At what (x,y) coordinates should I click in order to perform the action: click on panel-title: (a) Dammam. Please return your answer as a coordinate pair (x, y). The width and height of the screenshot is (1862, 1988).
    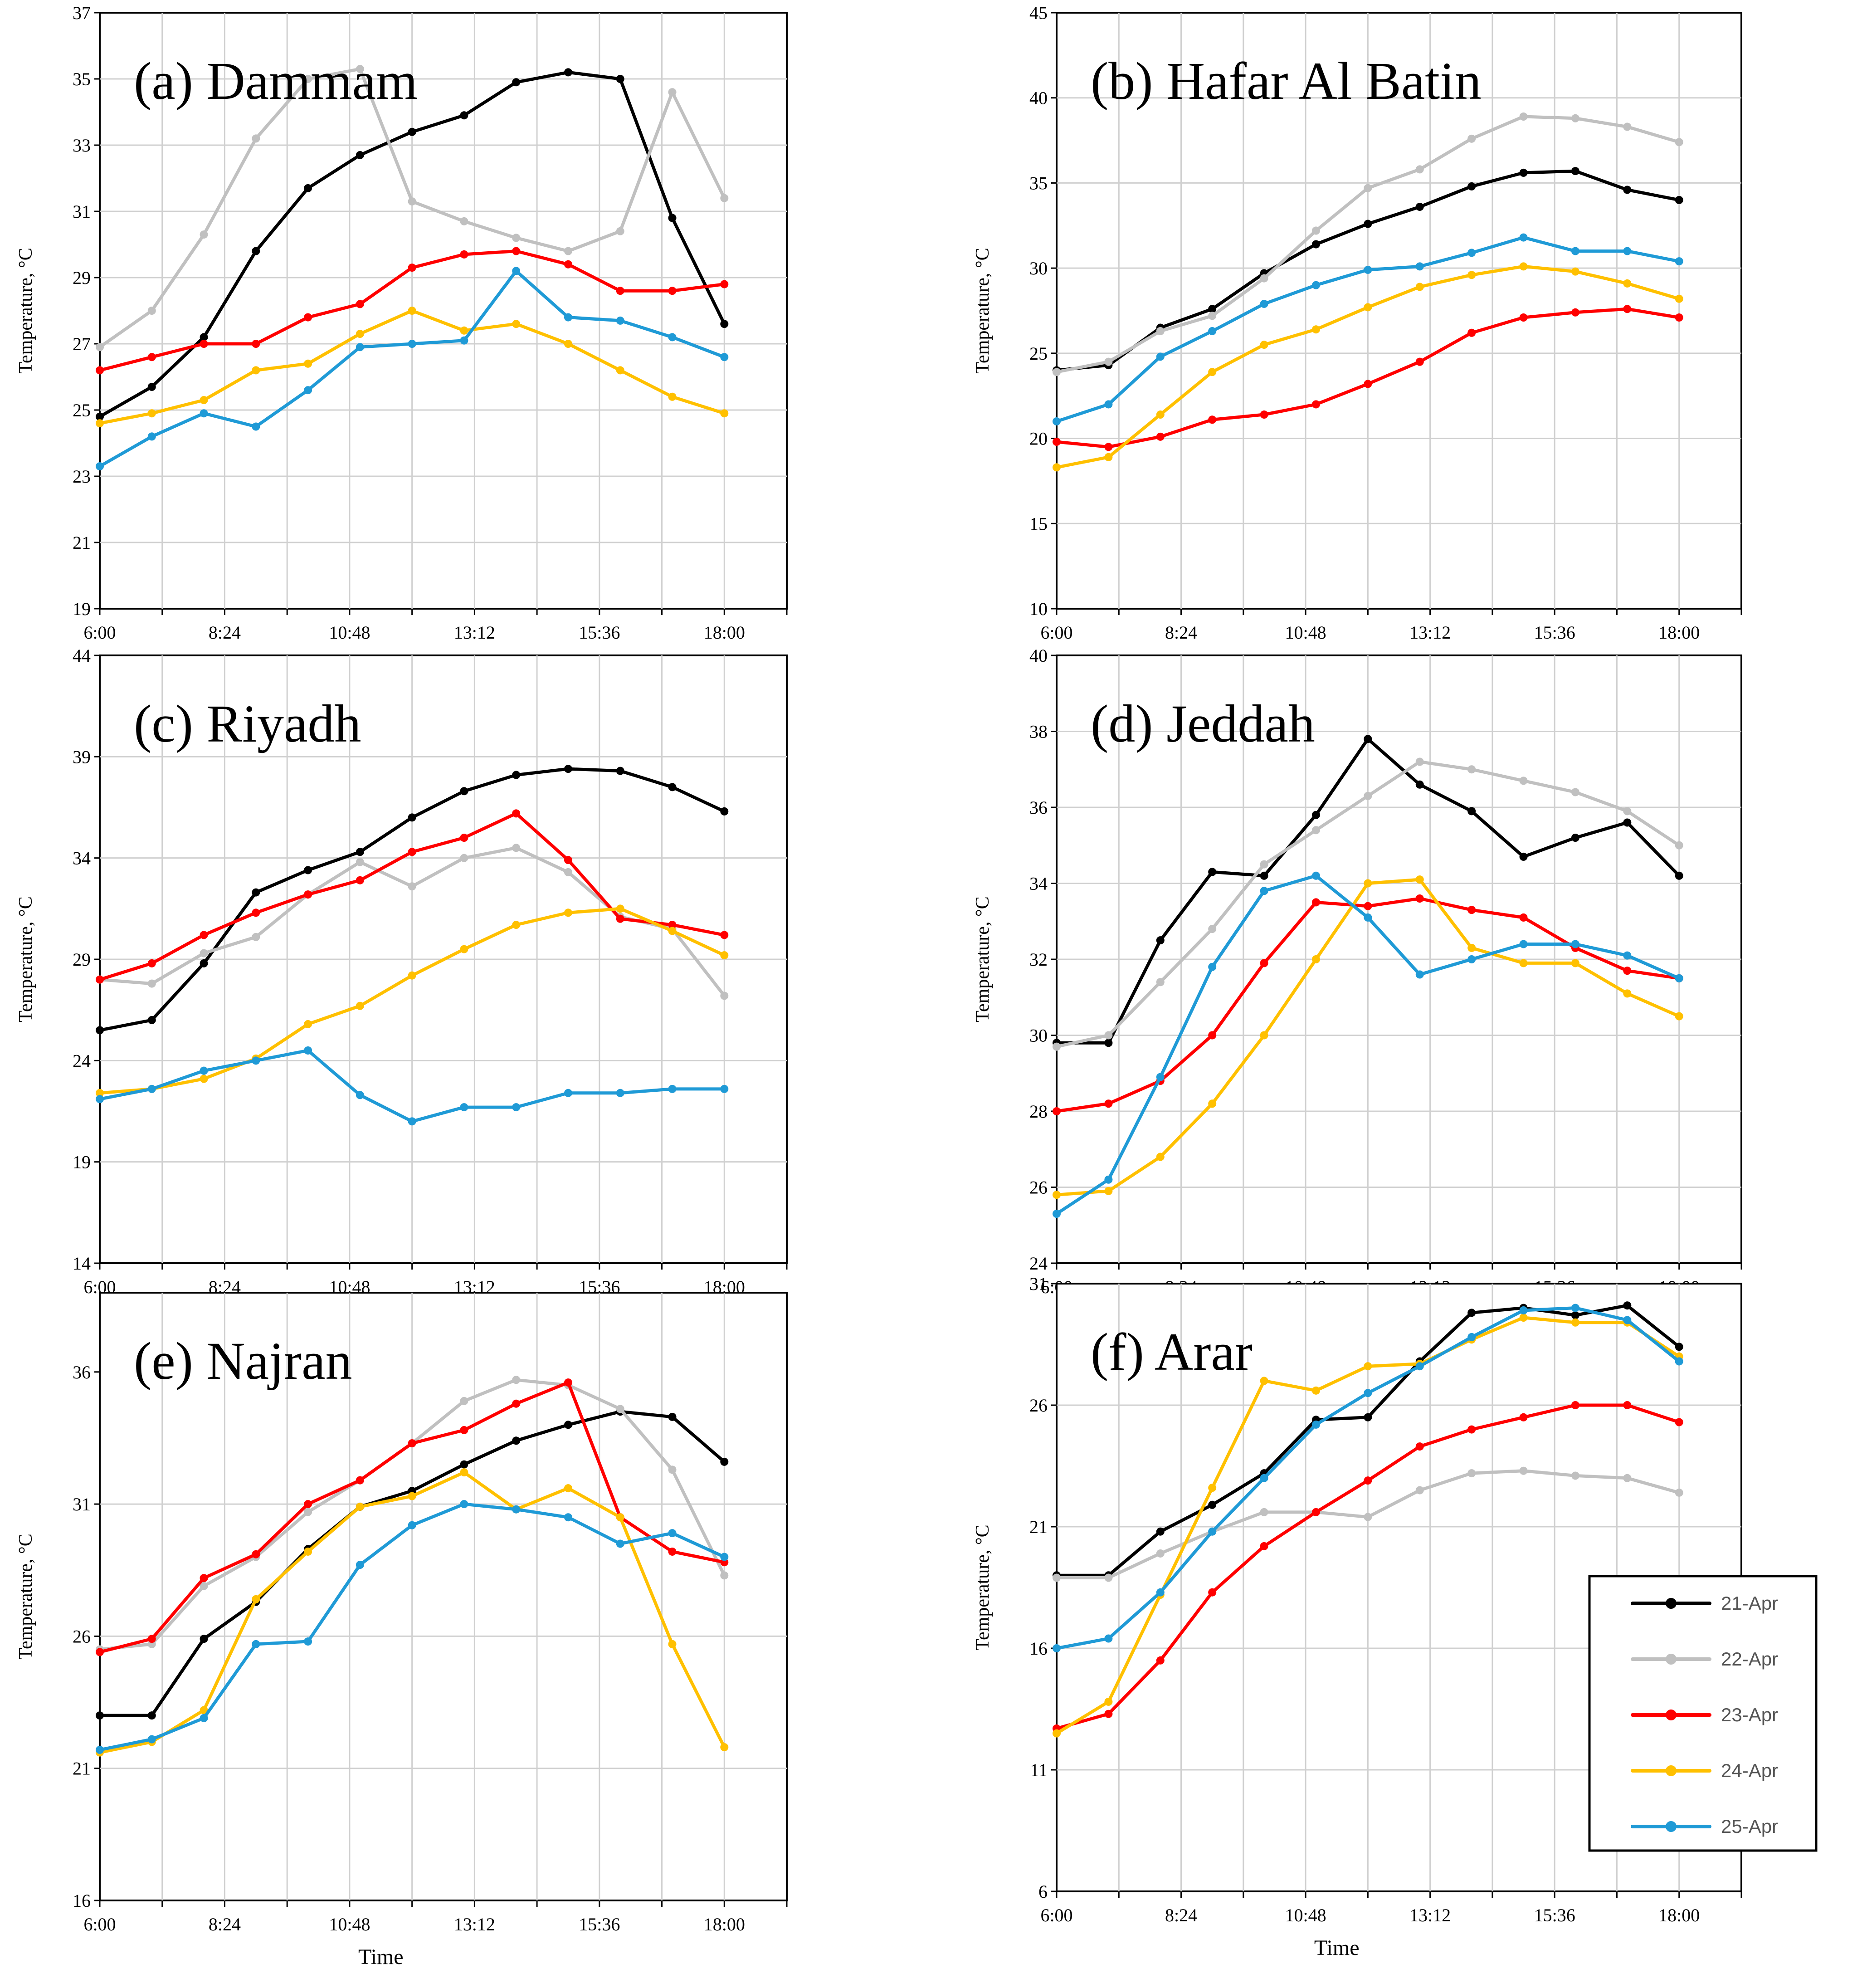
    Looking at the image, I should click on (276, 81).